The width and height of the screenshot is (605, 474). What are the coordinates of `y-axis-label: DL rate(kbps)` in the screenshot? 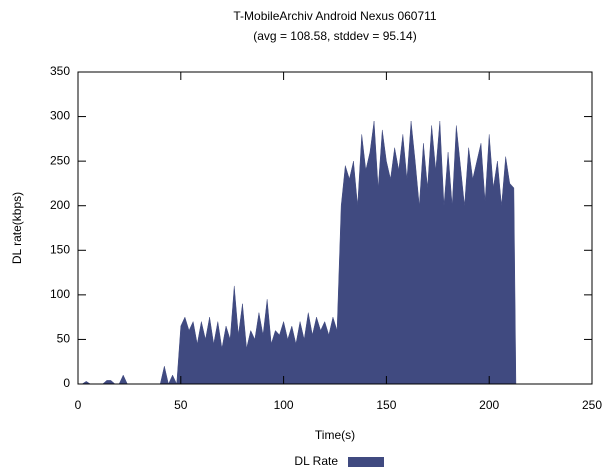 It's located at (17, 228).